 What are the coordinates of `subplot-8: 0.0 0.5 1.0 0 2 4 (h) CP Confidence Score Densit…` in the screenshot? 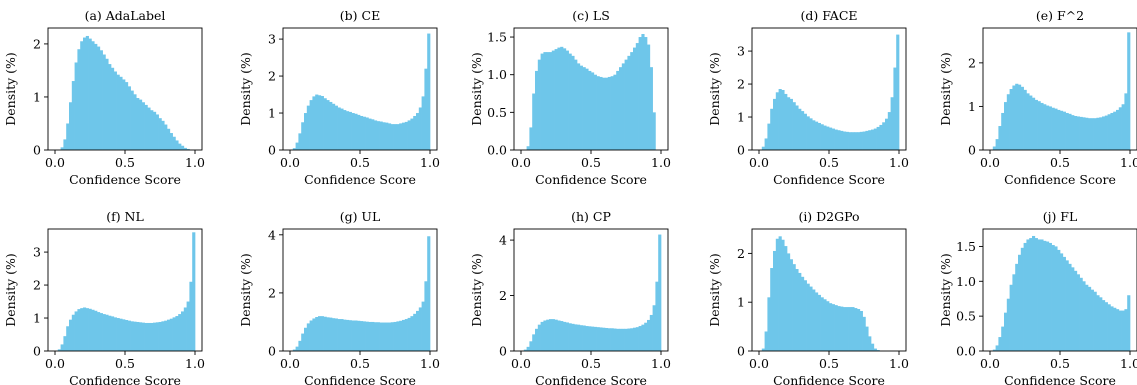 It's located at (570, 297).